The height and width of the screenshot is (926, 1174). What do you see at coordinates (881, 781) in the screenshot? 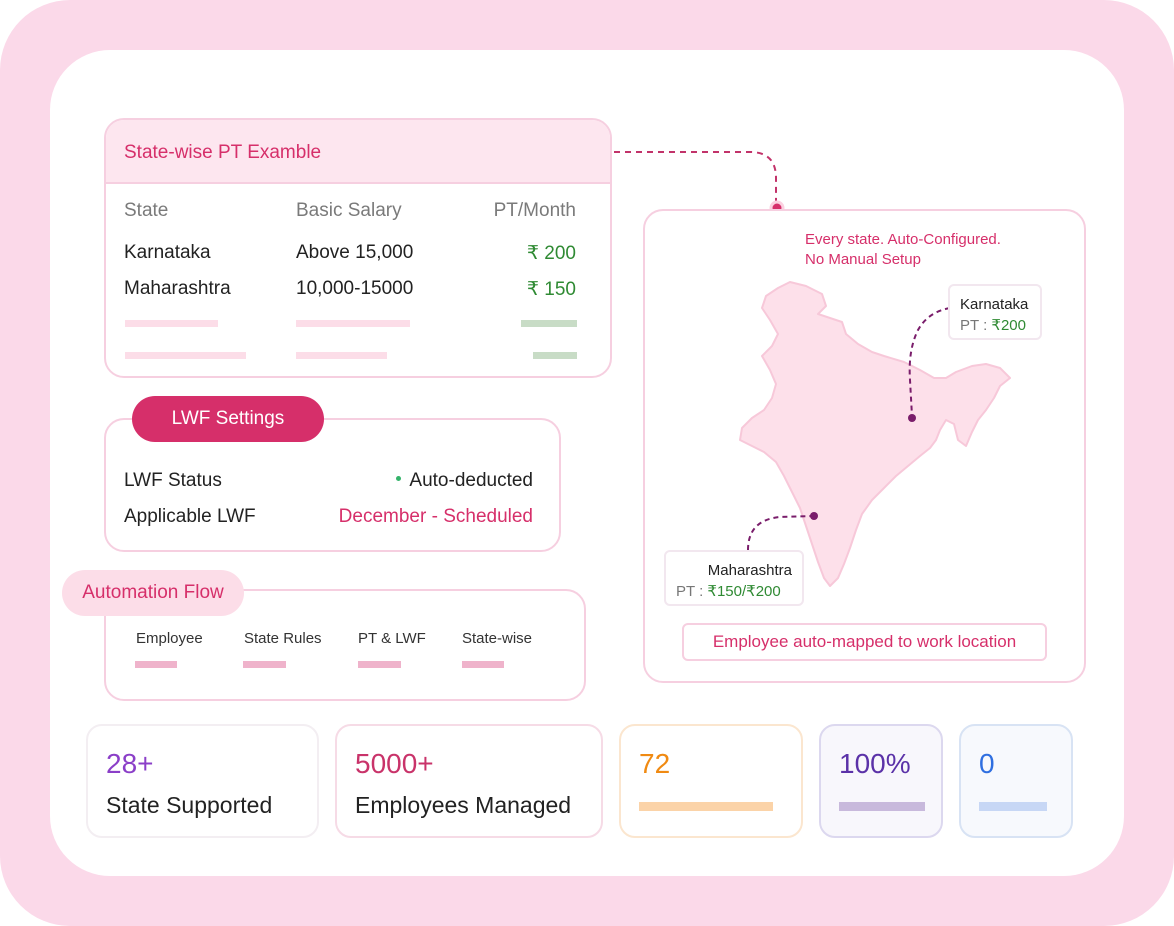
I see `stat-card-100: 100%` at bounding box center [881, 781].